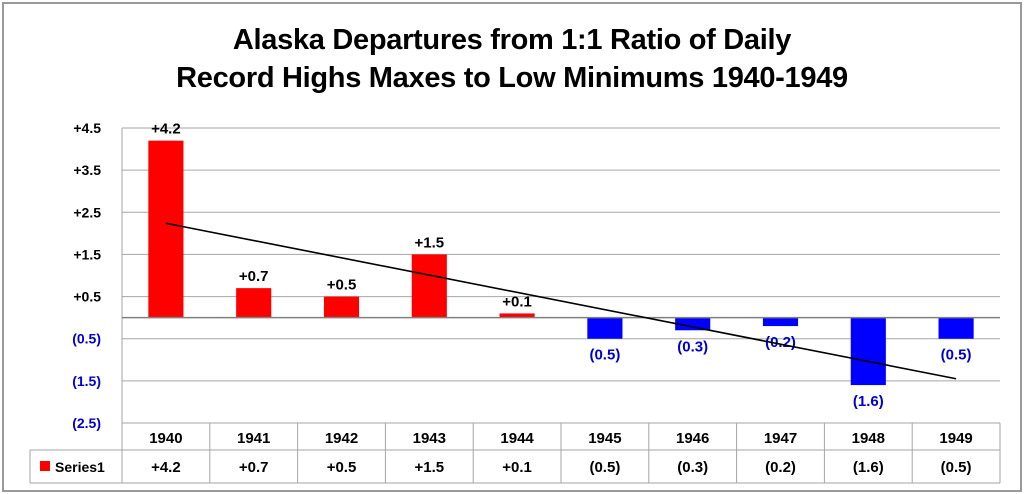  Describe the element at coordinates (87, 254) in the screenshot. I see `y-tick-label: +1.5` at that location.